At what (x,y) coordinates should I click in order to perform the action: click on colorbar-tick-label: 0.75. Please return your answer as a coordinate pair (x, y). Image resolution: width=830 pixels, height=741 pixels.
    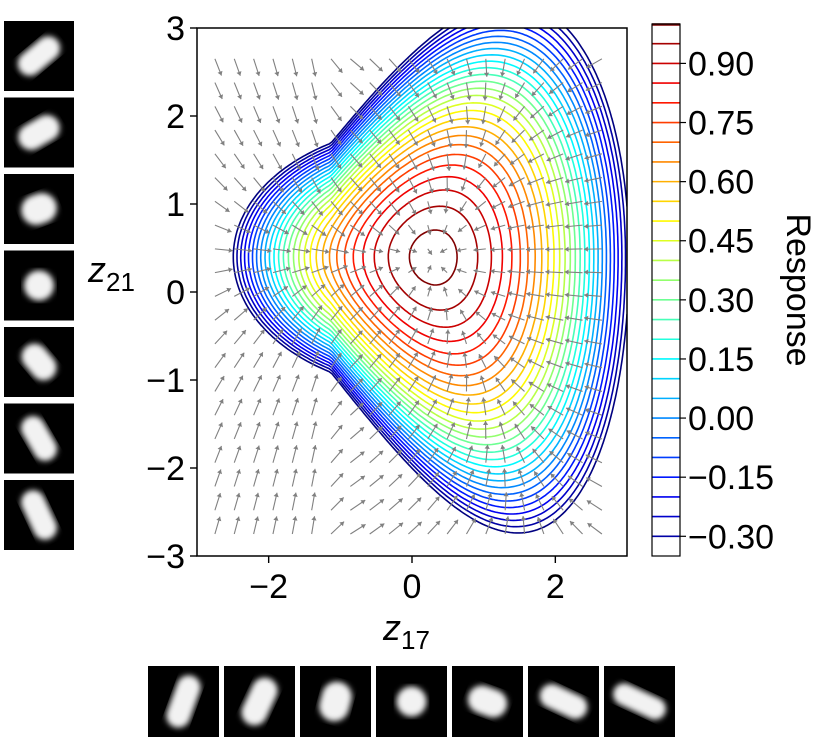
    Looking at the image, I should click on (721, 124).